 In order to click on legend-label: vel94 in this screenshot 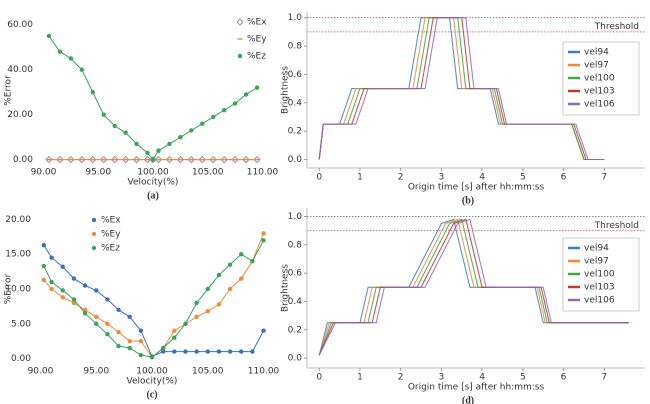, I will do `click(596, 53)`.